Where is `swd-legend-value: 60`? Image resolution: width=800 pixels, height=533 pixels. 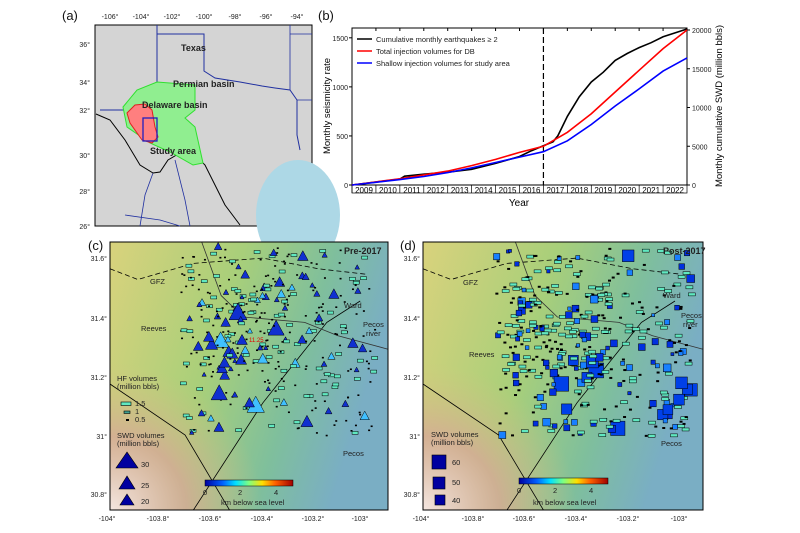
swd-legend-value: 60 is located at coordinates (456, 462).